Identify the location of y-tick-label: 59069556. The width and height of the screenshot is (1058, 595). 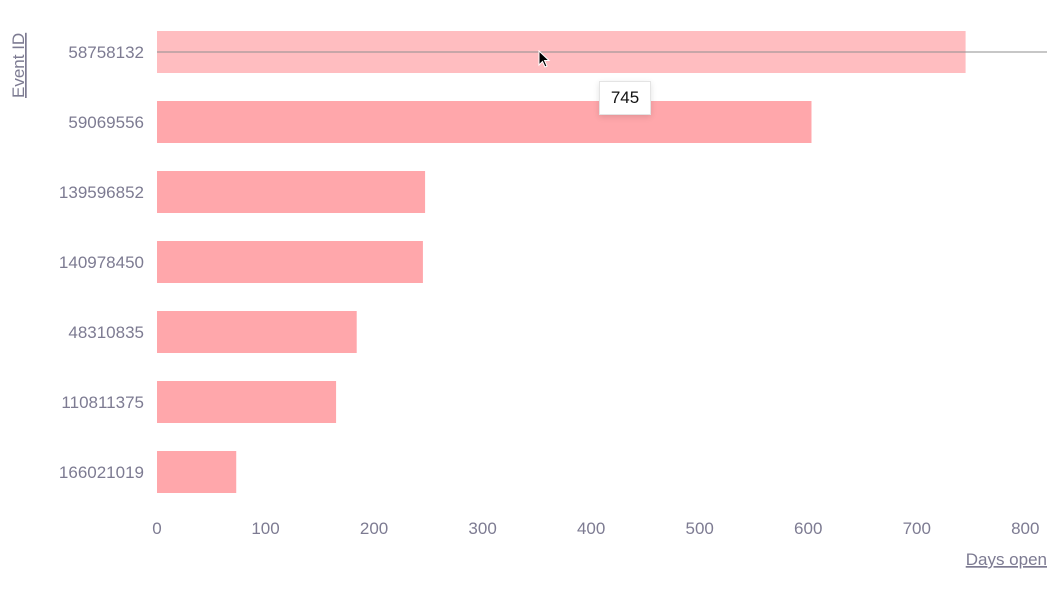
(106, 122).